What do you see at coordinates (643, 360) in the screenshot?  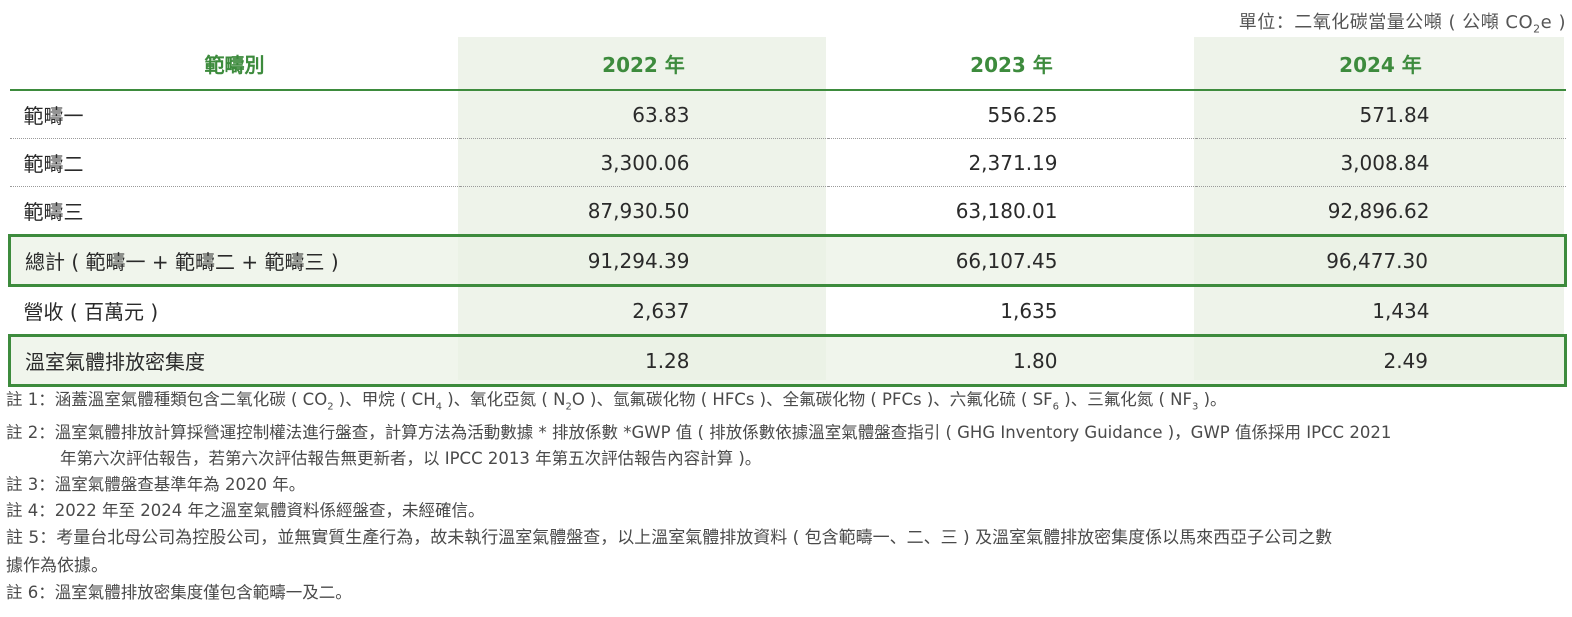 I see `cell-value: 1.28` at bounding box center [643, 360].